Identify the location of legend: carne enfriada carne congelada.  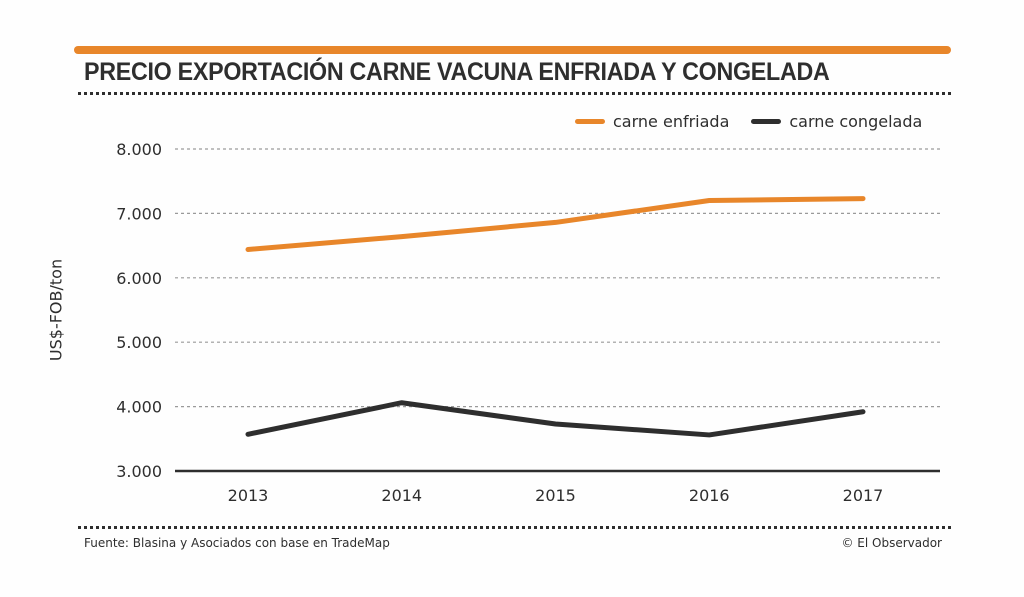
(759, 121).